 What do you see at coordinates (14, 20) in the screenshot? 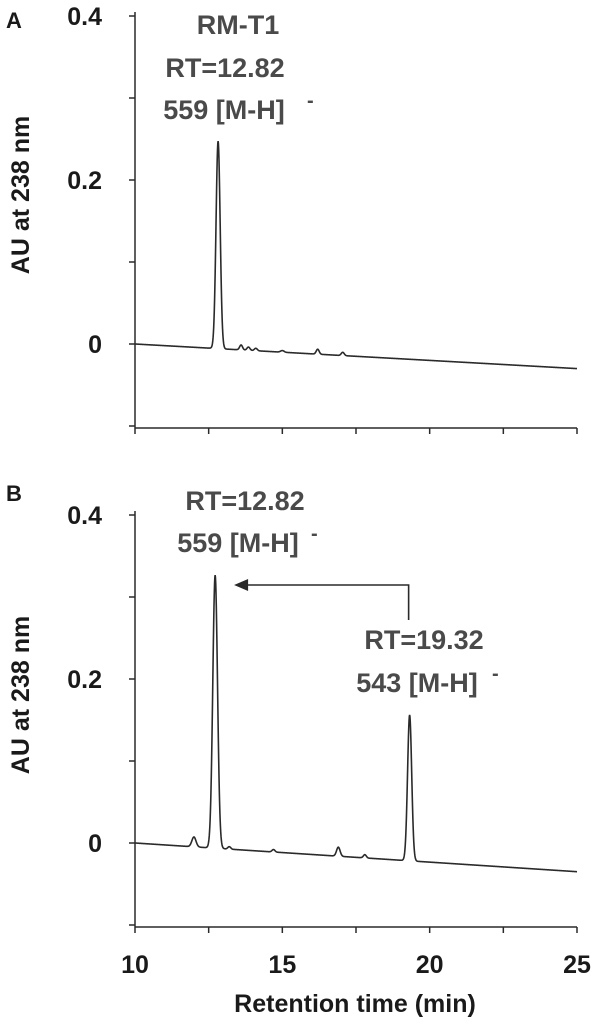
I see `panel-letter-a: A` at bounding box center [14, 20].